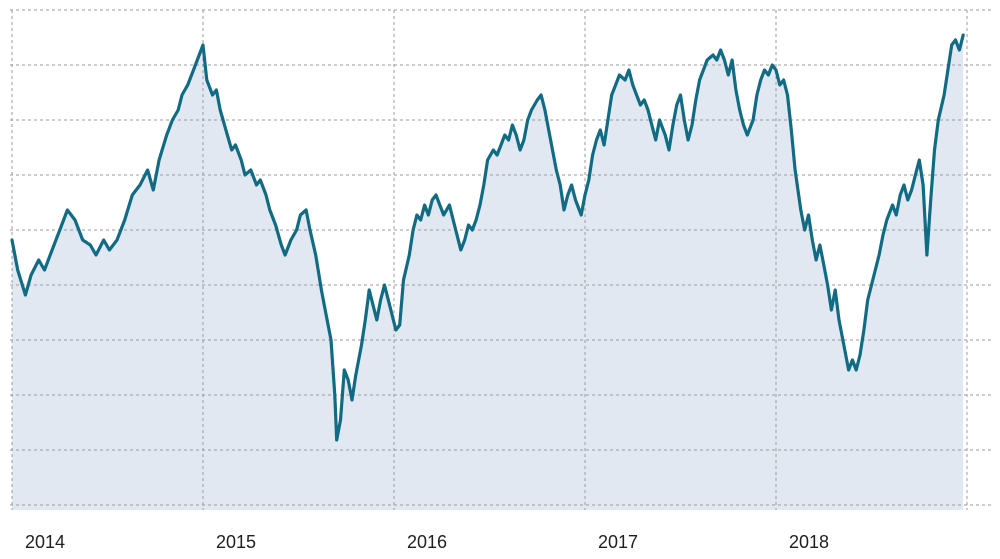  Describe the element at coordinates (618, 542) in the screenshot. I see `x-axis-label: 2017` at that location.